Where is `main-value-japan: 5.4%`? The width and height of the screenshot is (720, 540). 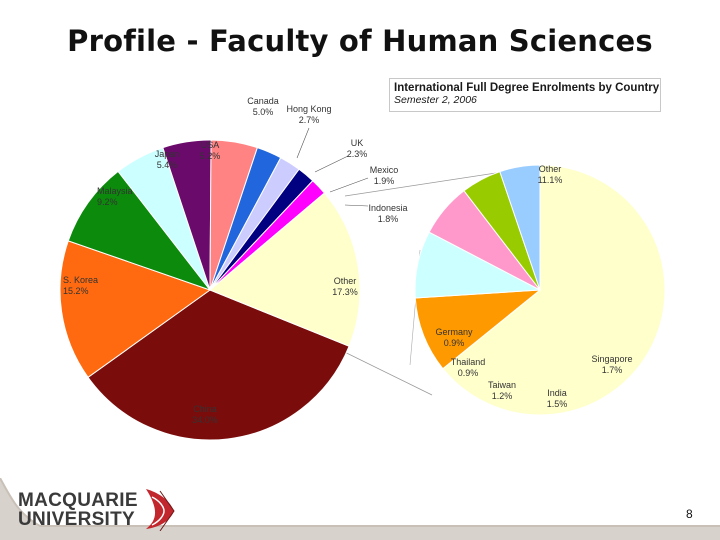 main-value-japan: 5.4% is located at coordinates (167, 165).